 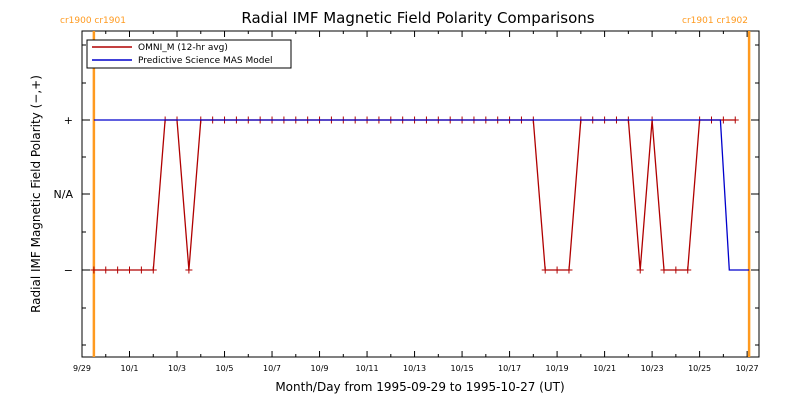 What do you see at coordinates (130, 368) in the screenshot?
I see `x-tick-label: 10/1` at bounding box center [130, 368].